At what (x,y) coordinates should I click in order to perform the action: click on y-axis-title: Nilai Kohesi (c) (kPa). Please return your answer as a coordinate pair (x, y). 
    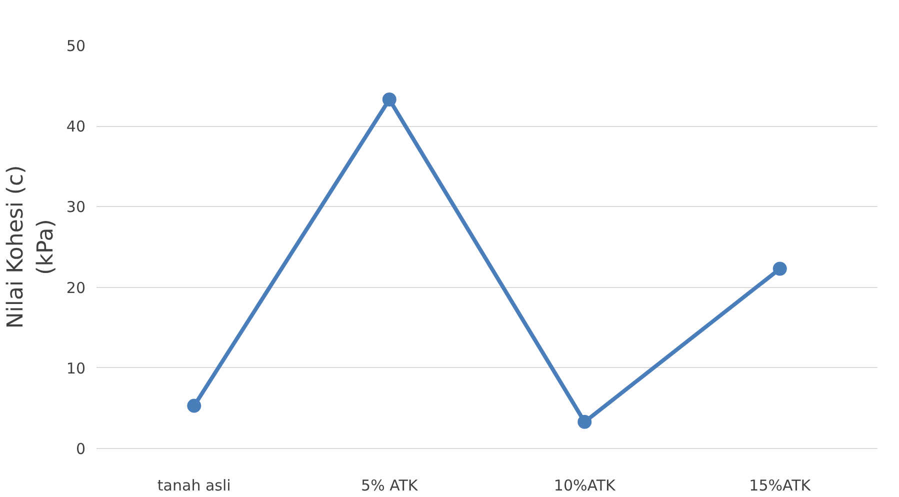
    Looking at the image, I should click on (30, 247).